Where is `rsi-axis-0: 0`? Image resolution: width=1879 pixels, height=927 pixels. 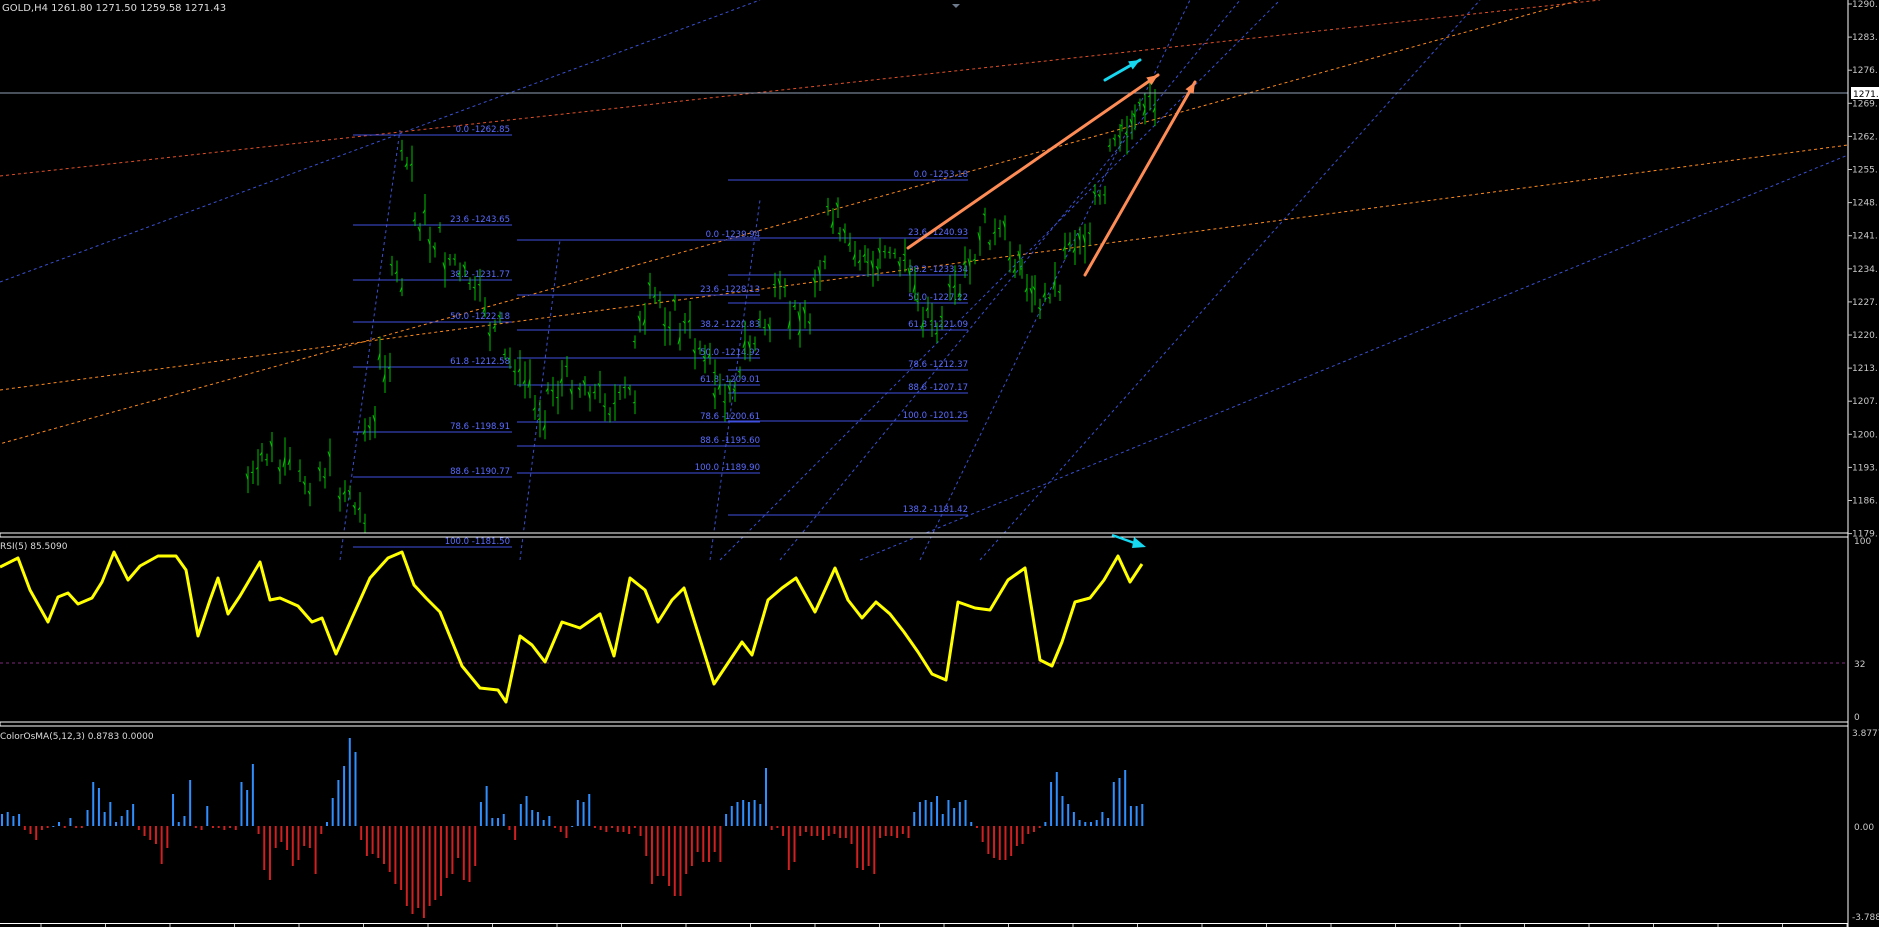 rsi-axis-0: 0 is located at coordinates (1857, 718).